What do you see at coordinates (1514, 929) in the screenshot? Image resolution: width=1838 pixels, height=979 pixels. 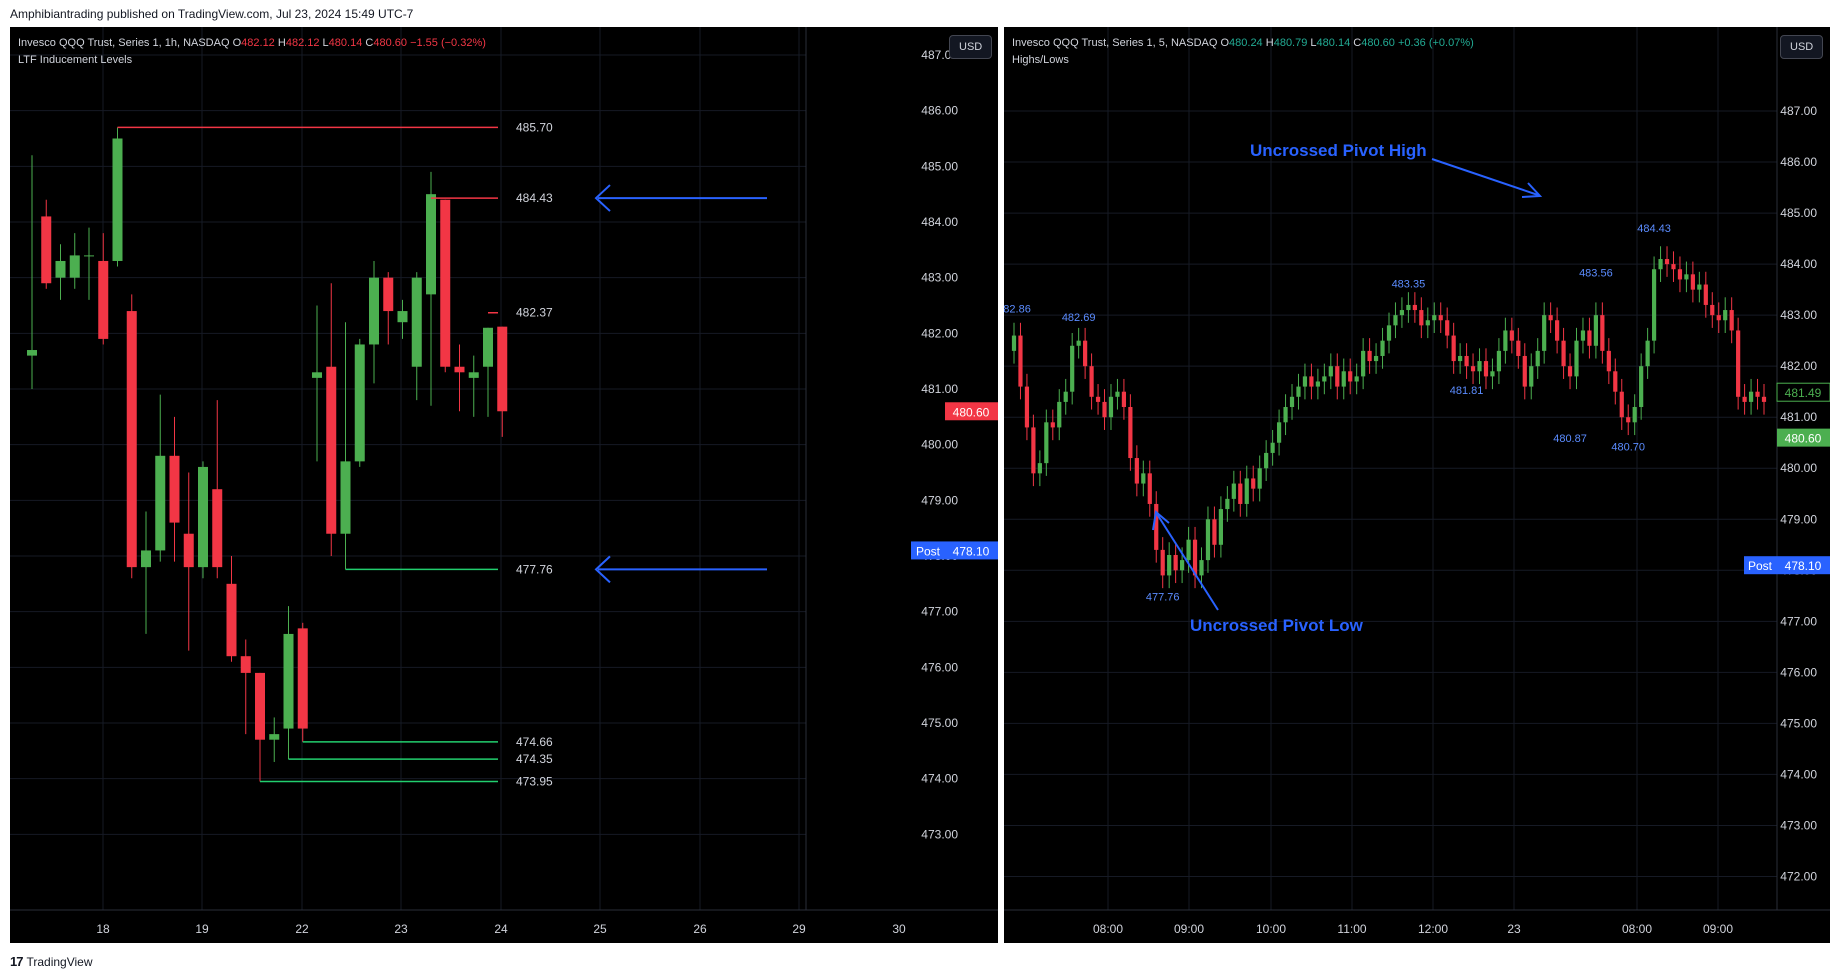 I see `x-tick-label: 23` at bounding box center [1514, 929].